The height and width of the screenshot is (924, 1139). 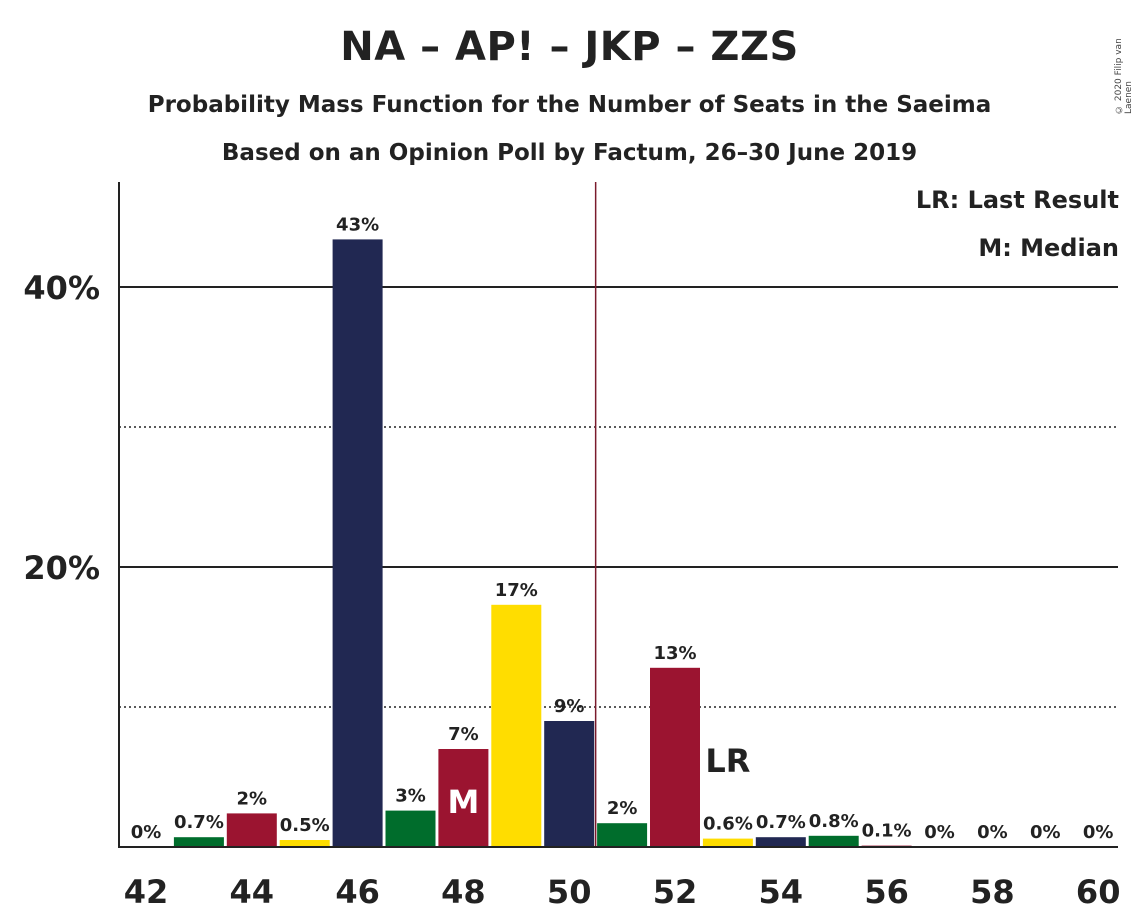 What do you see at coordinates (305, 825) in the screenshot?
I see `bar-value-label: 0.5%` at bounding box center [305, 825].